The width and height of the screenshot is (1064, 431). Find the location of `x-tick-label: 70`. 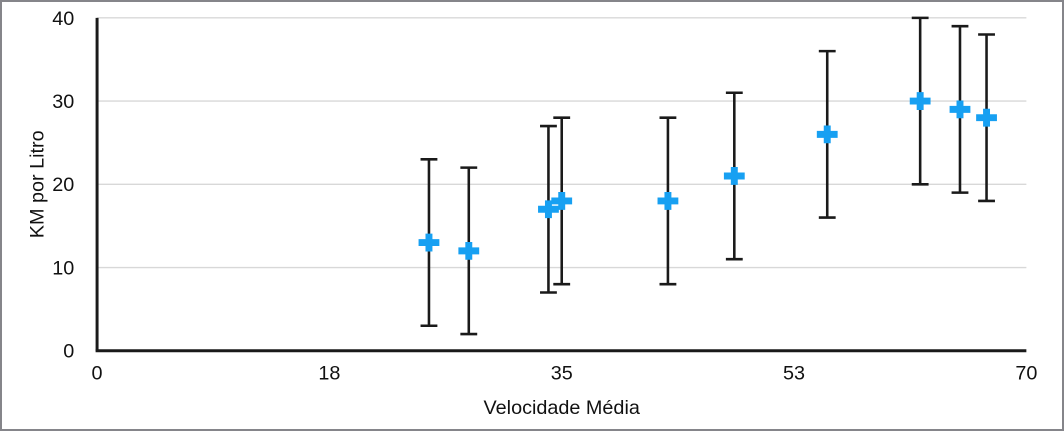

x-tick-label: 70 is located at coordinates (1026, 373).